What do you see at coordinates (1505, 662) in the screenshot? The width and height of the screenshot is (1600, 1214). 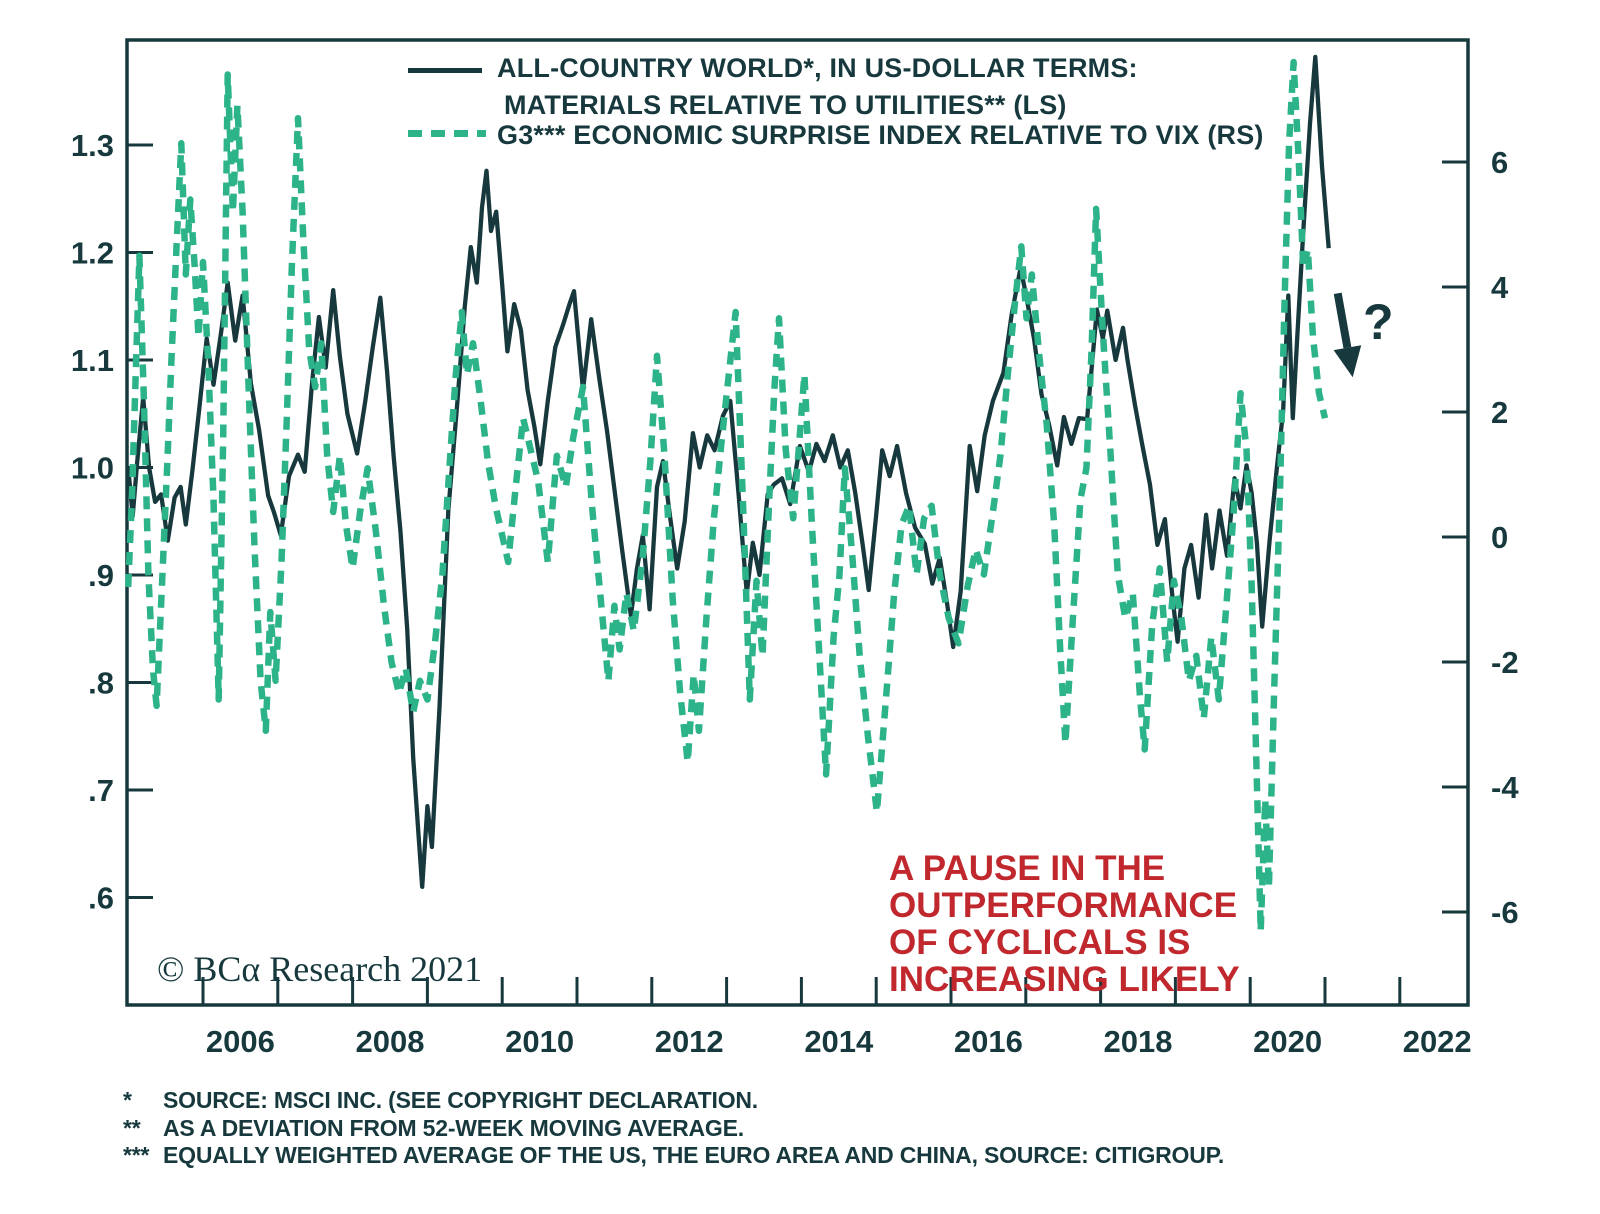 I see `right-axis-tick-label: -2` at bounding box center [1505, 662].